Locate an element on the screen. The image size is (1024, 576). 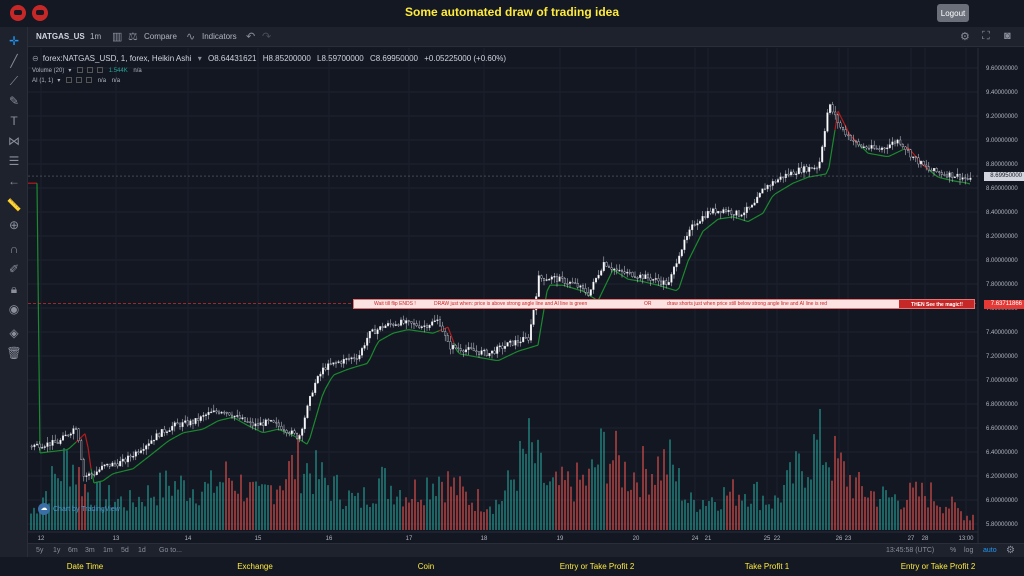
text-tool-icon: T is located at coordinates (14, 121).